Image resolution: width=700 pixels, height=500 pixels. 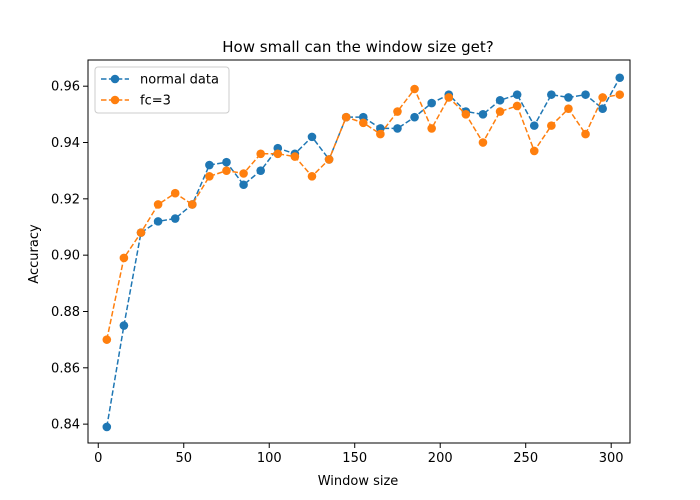 What do you see at coordinates (162, 90) in the screenshot?
I see `legend: normal data fc=3` at bounding box center [162, 90].